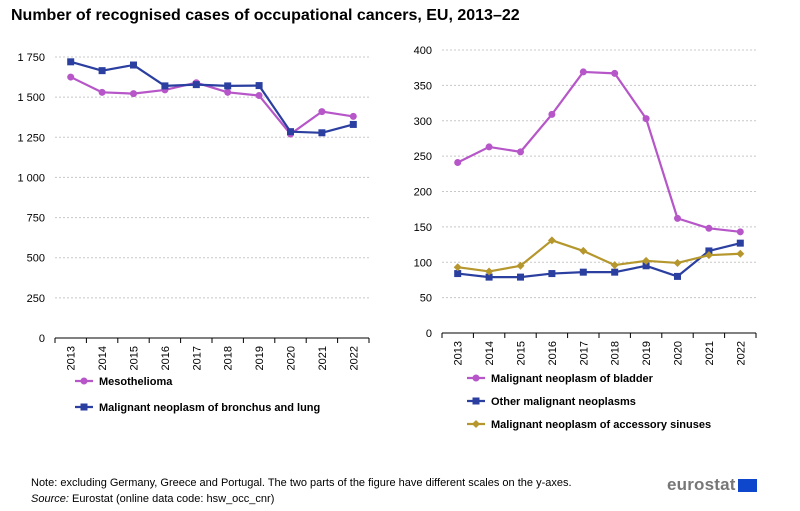  I want to click on eu-flag-icon, so click(747, 485).